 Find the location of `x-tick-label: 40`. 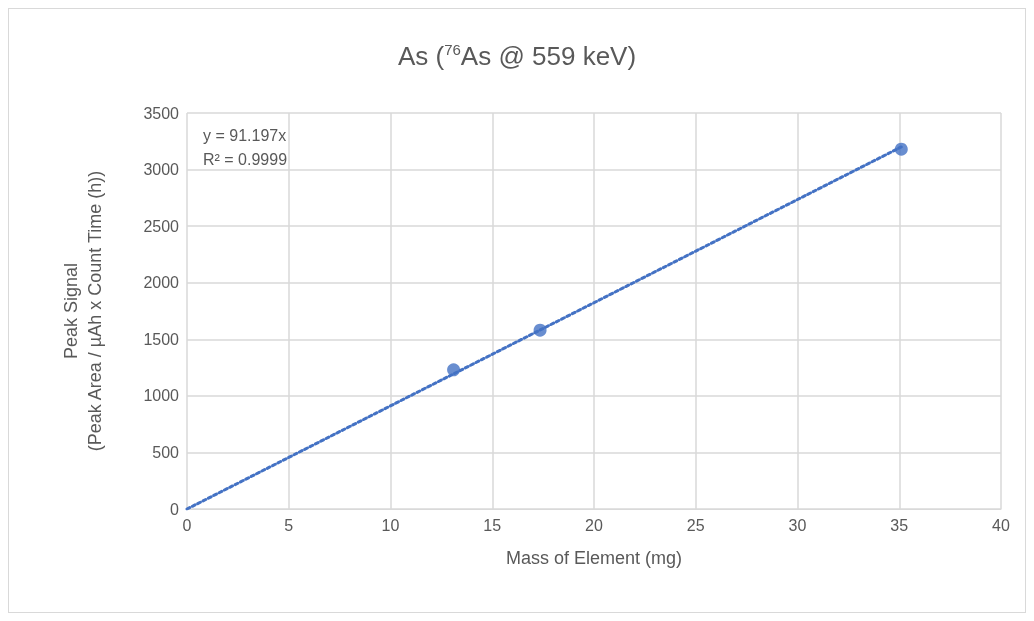

x-tick-label: 40 is located at coordinates (1001, 525).